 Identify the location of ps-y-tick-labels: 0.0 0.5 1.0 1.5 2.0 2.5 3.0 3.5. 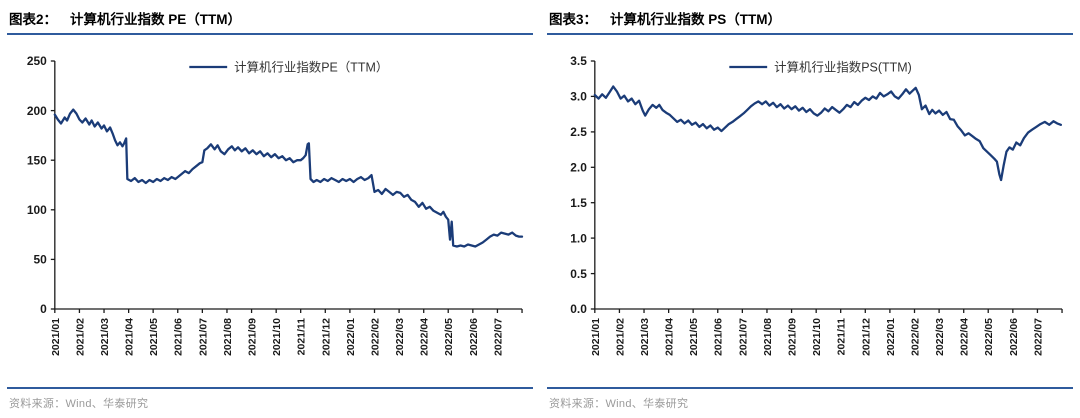
(578, 185).